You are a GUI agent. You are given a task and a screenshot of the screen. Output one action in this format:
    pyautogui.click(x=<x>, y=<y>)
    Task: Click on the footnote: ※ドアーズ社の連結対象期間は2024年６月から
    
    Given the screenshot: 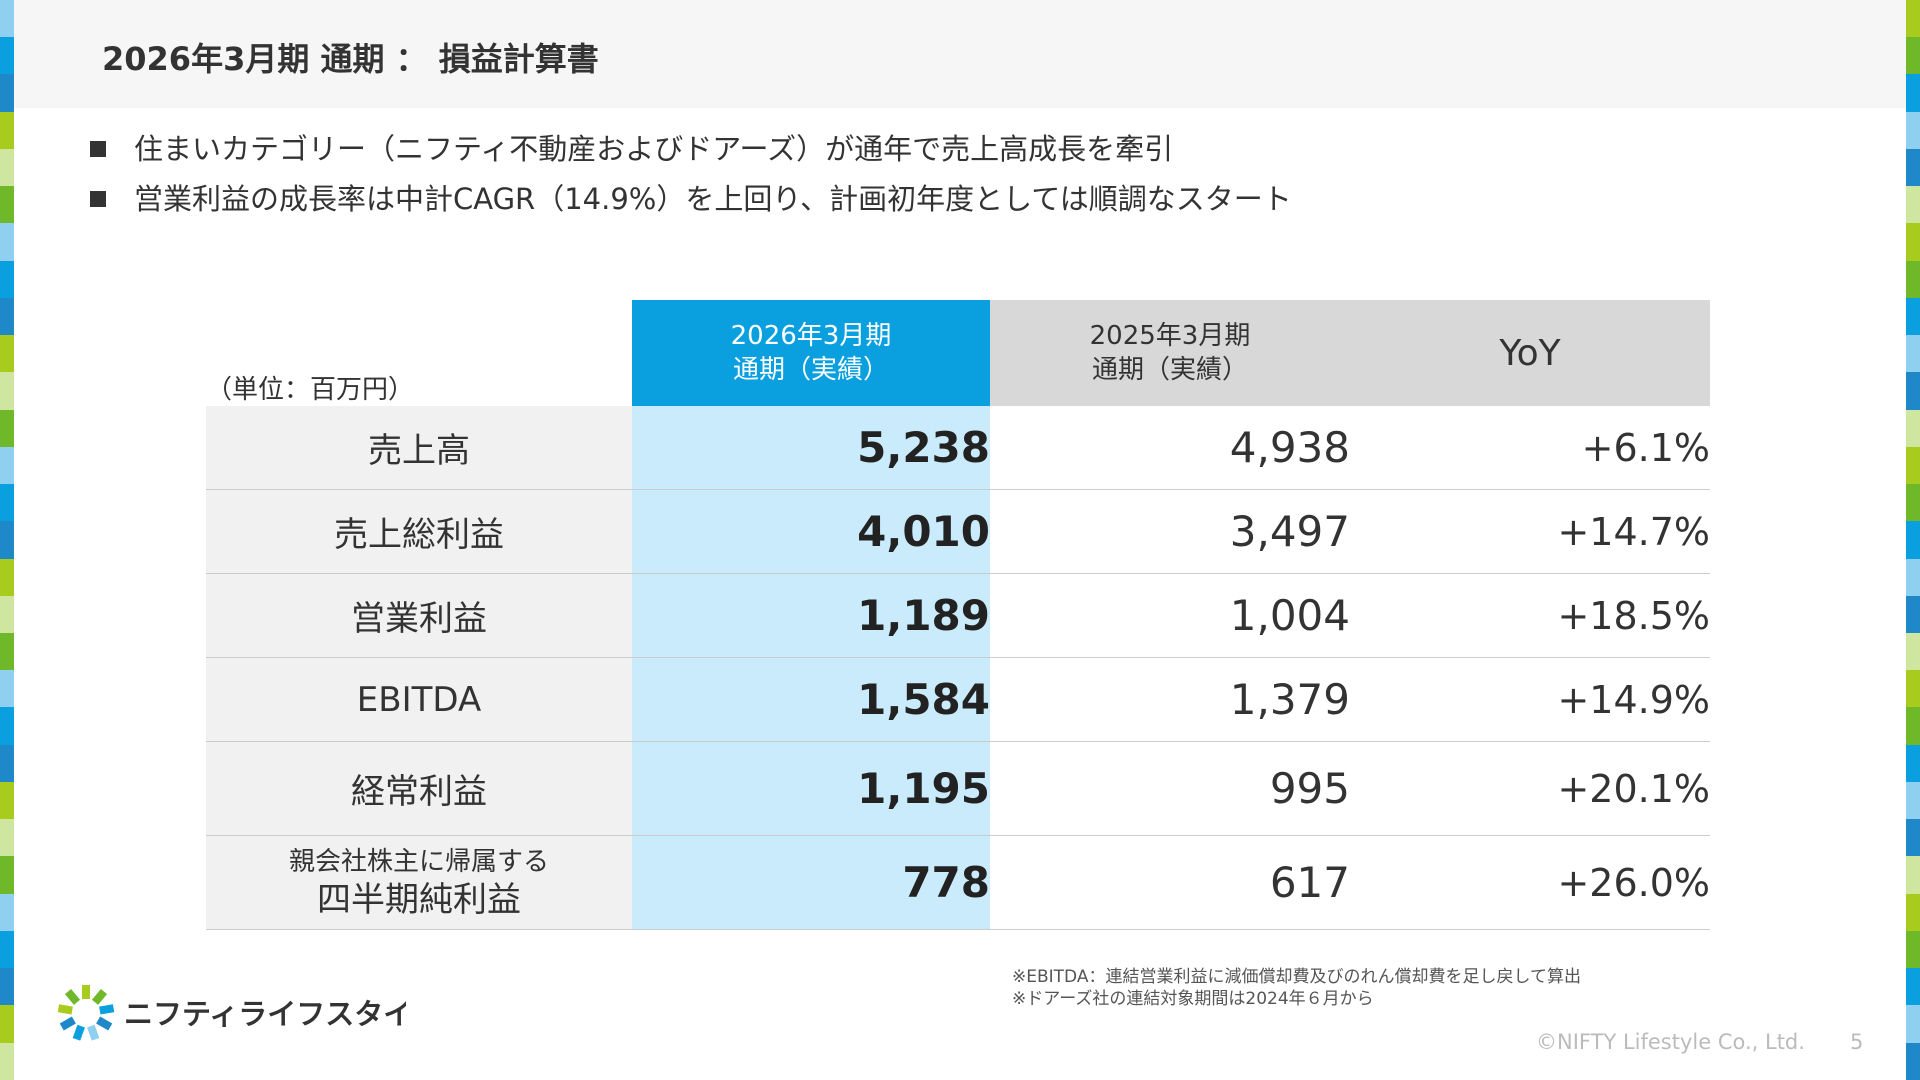 What is the action you would take?
    pyautogui.click(x=1193, y=999)
    